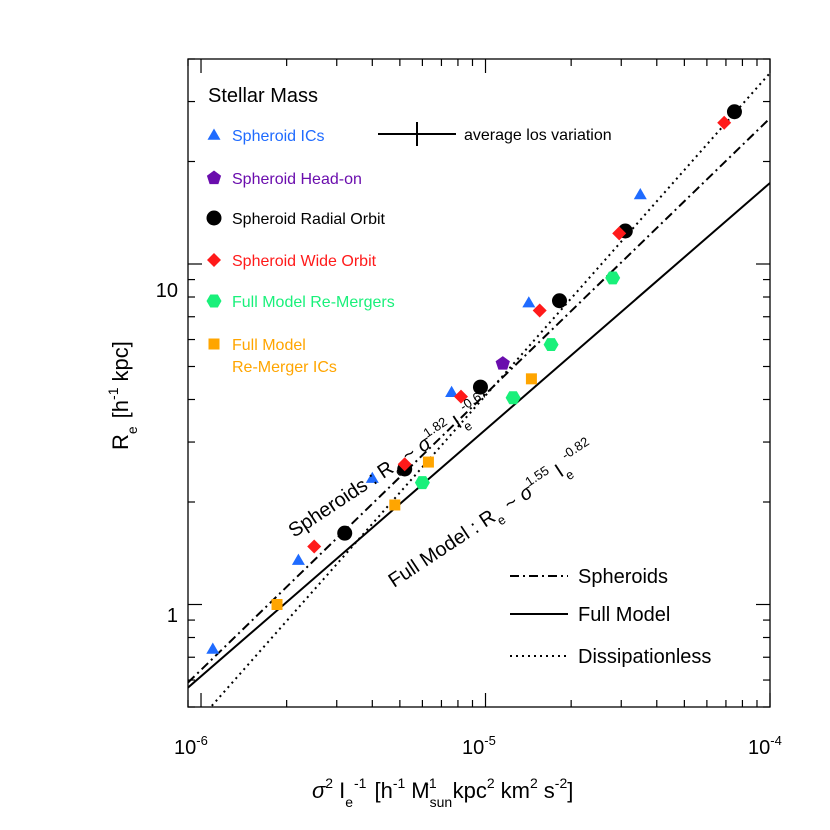 The height and width of the screenshot is (830, 830). Describe the element at coordinates (765, 746) in the screenshot. I see `x-tick-label-1e-4: 10⁻⁴` at that location.